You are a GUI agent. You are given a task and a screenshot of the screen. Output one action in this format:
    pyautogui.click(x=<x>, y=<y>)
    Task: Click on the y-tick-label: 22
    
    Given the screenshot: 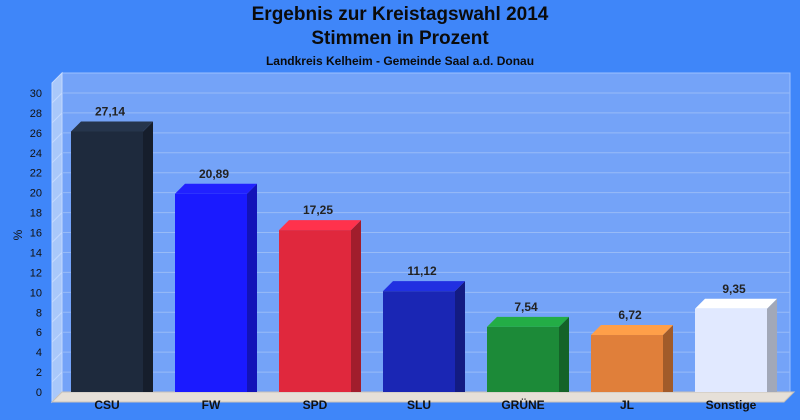 What is the action you would take?
    pyautogui.click(x=36, y=174)
    